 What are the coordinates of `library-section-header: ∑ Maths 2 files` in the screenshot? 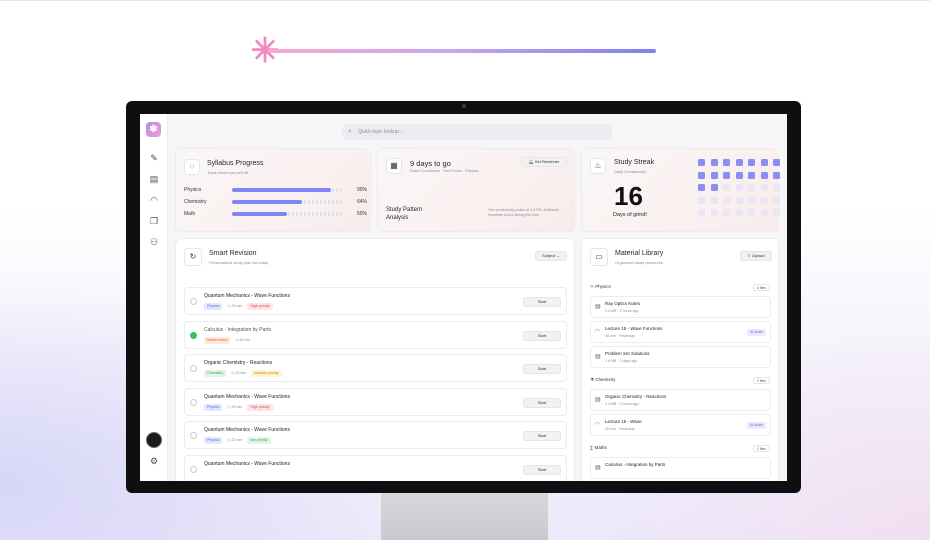 It's located at (680, 449).